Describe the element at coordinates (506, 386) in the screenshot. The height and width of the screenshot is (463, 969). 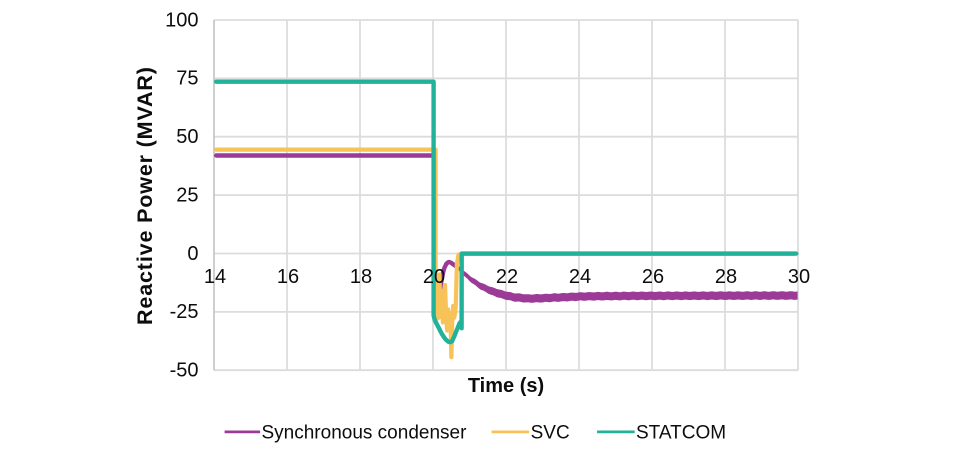
I see `svg-text: Time (s)` at that location.